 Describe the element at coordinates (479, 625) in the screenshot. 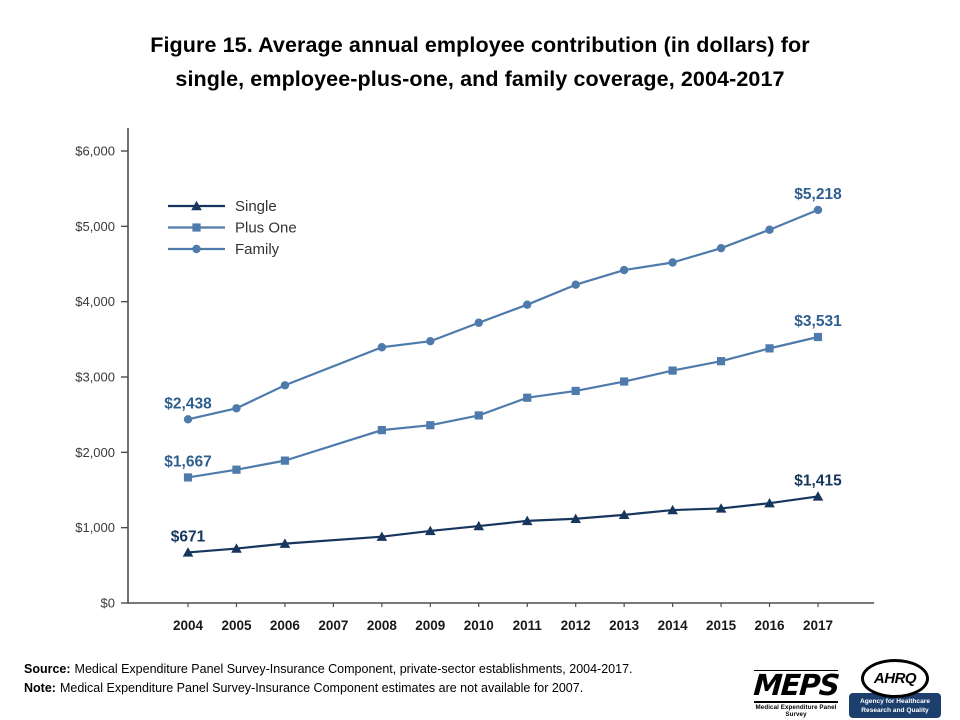

I see `x-tick-label: 2010` at that location.